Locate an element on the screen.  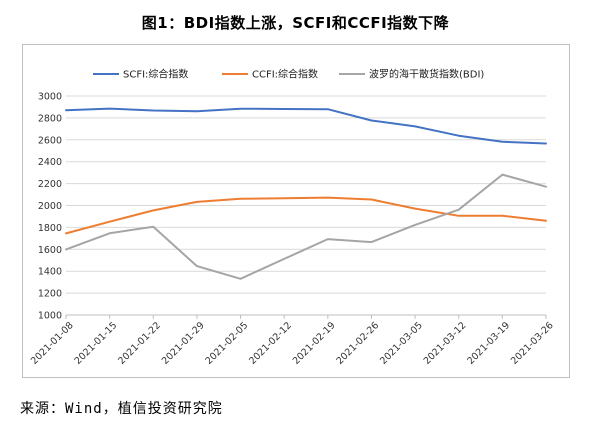
x-tick-label: 2021-02-26 is located at coordinates (357, 343).